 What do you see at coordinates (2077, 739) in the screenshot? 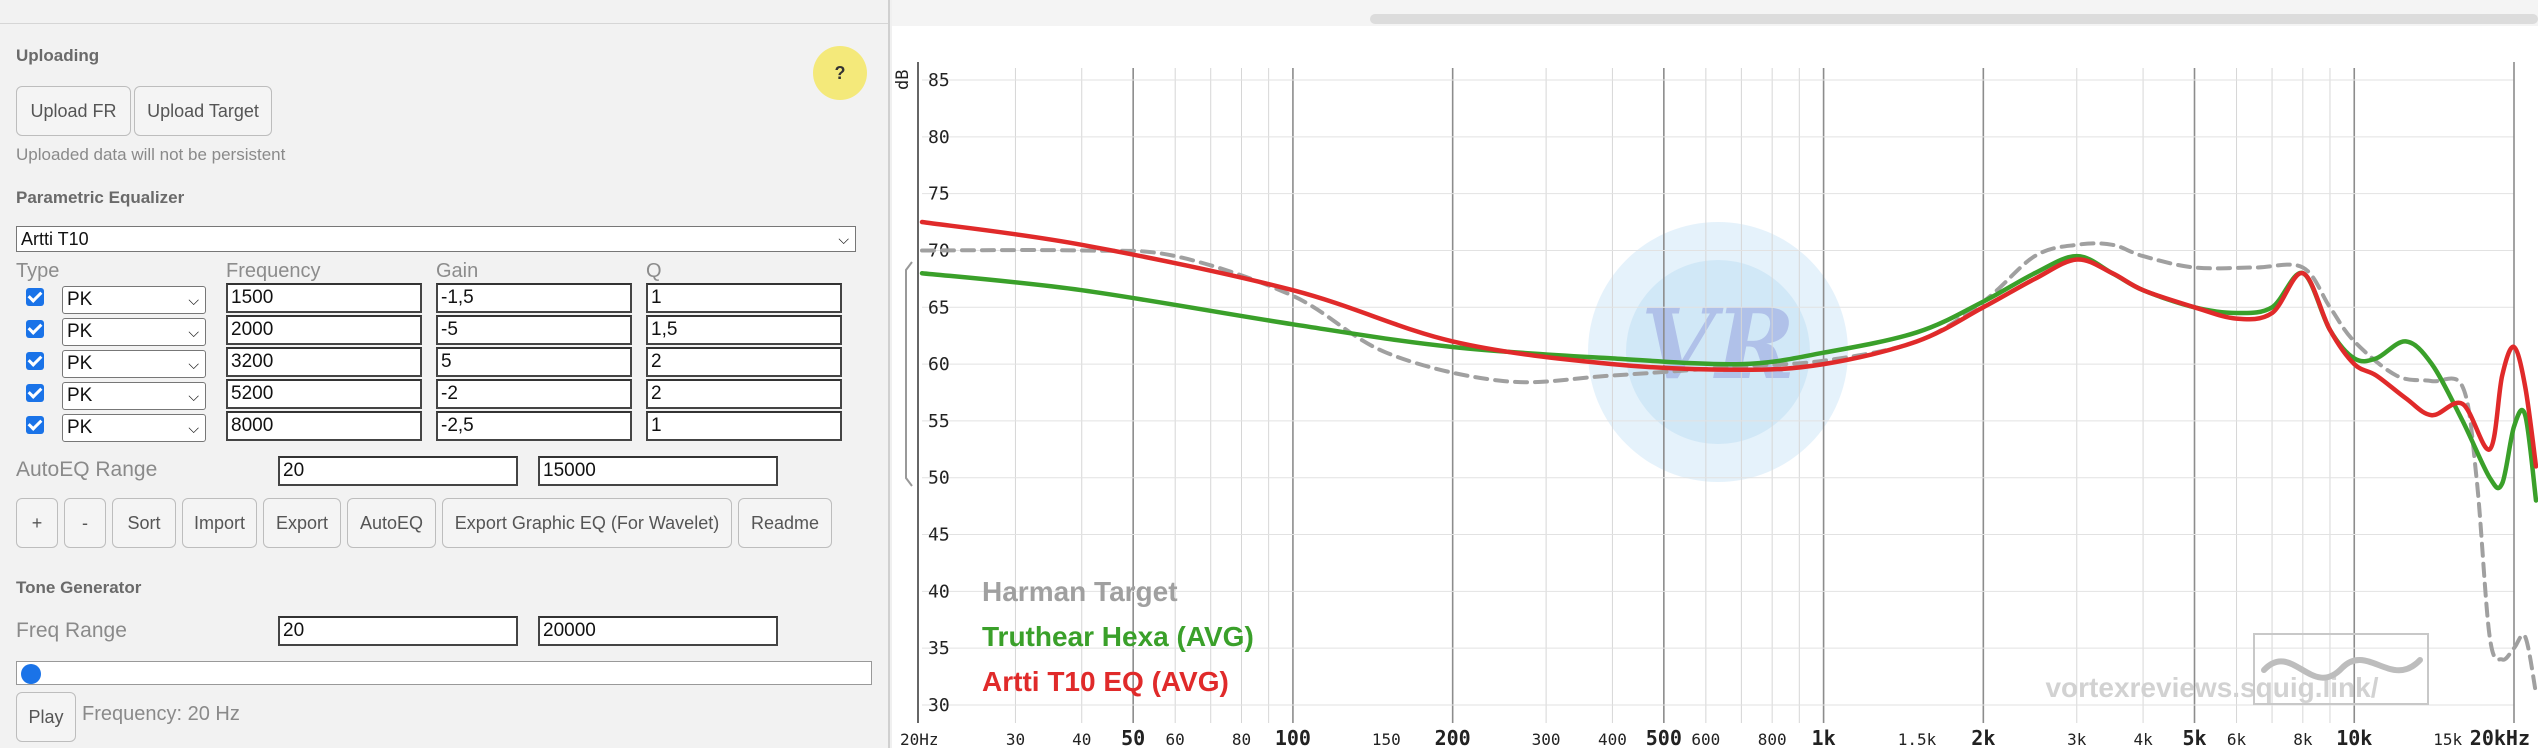
I see `x-tick-label: 3k` at bounding box center [2077, 739].